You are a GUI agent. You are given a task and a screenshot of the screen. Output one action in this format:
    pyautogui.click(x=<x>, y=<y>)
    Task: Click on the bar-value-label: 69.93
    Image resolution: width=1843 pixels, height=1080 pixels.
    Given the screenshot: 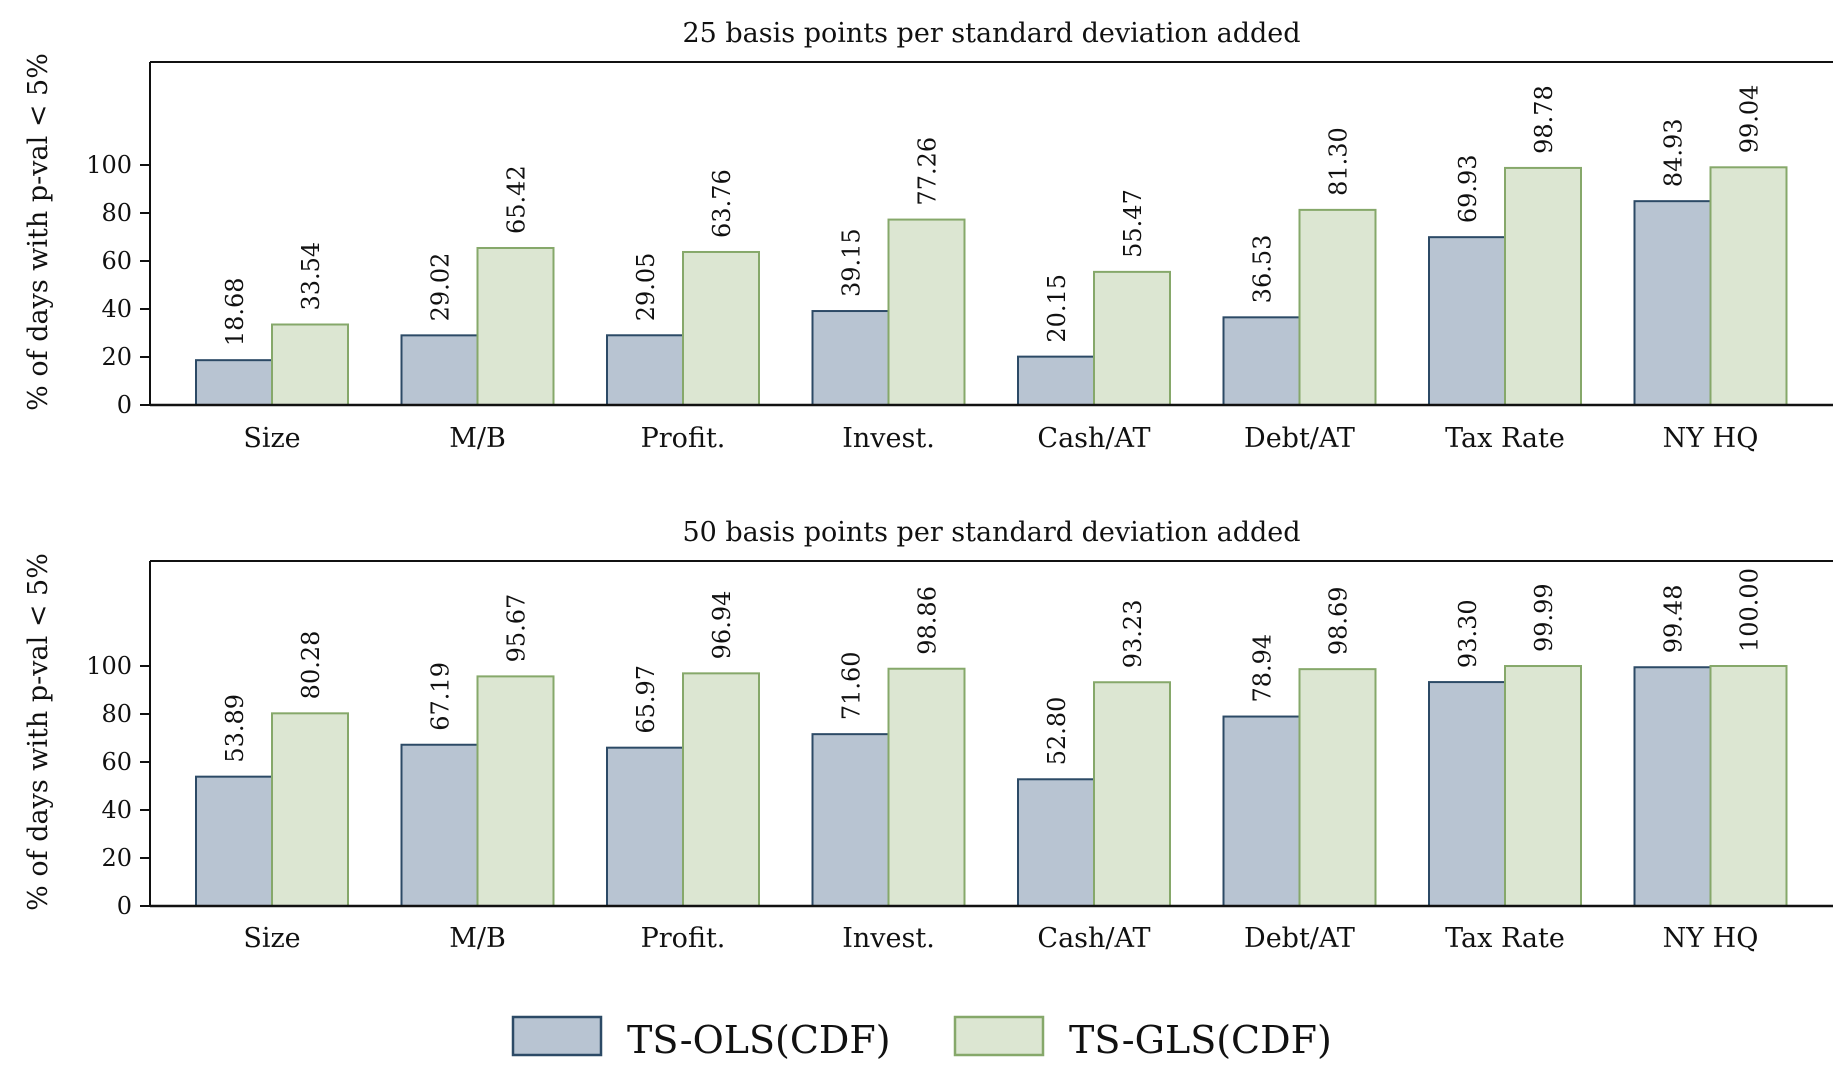 What is the action you would take?
    pyautogui.click(x=1468, y=188)
    